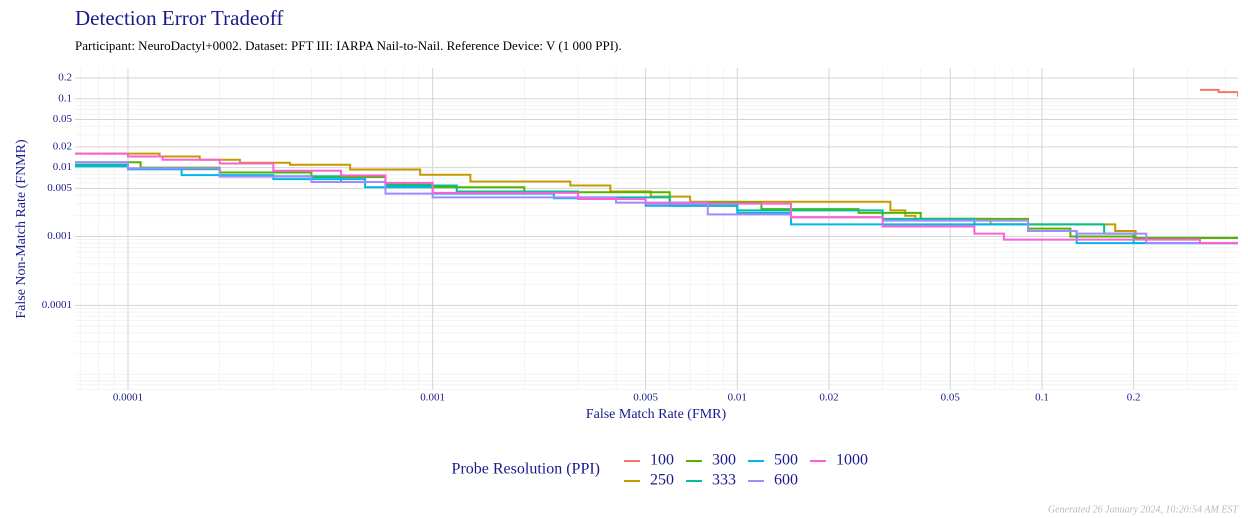 The width and height of the screenshot is (1248, 518). I want to click on x-tick-label: 0.02, so click(828, 398).